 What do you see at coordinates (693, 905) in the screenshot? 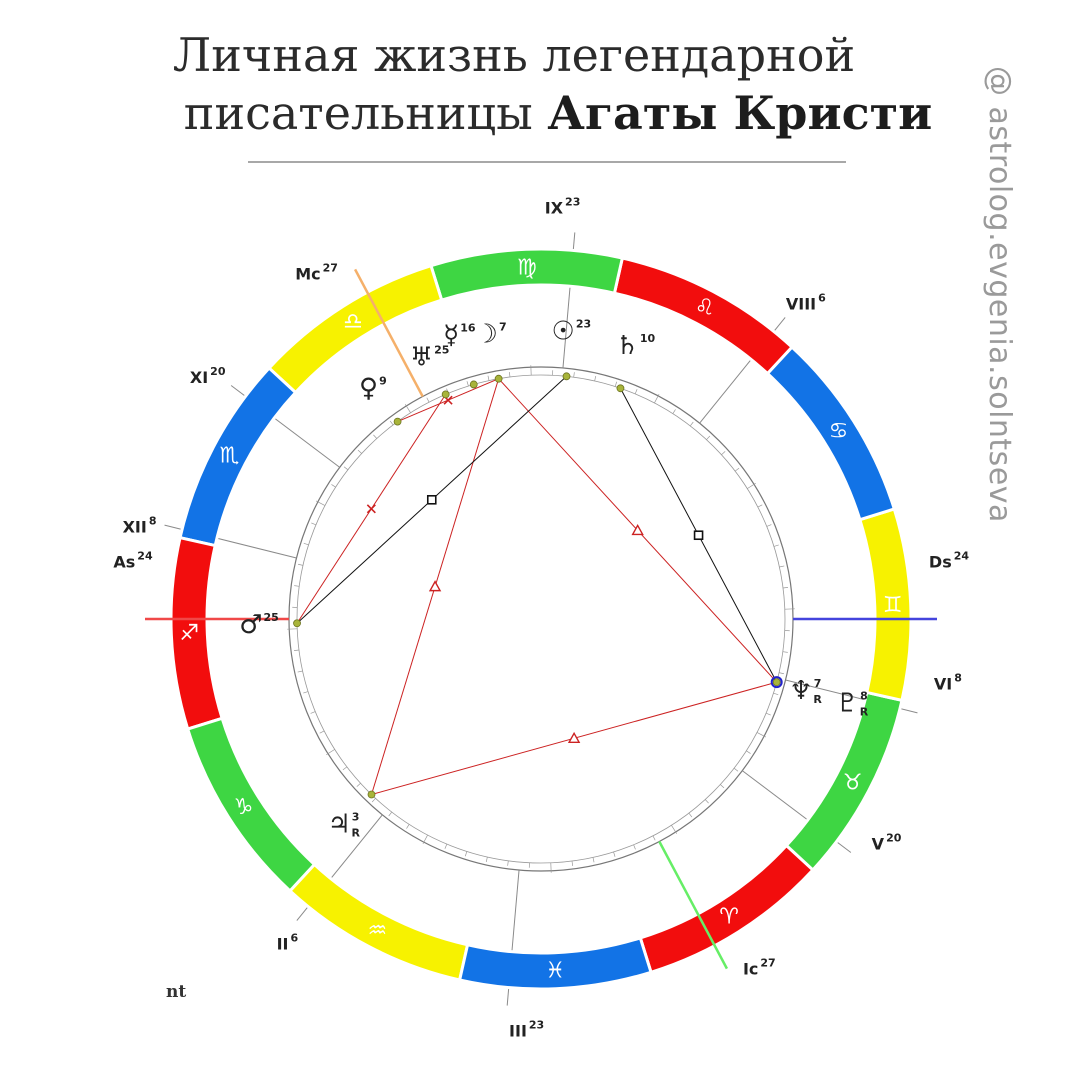
I see `imum-coeli-axis` at bounding box center [693, 905].